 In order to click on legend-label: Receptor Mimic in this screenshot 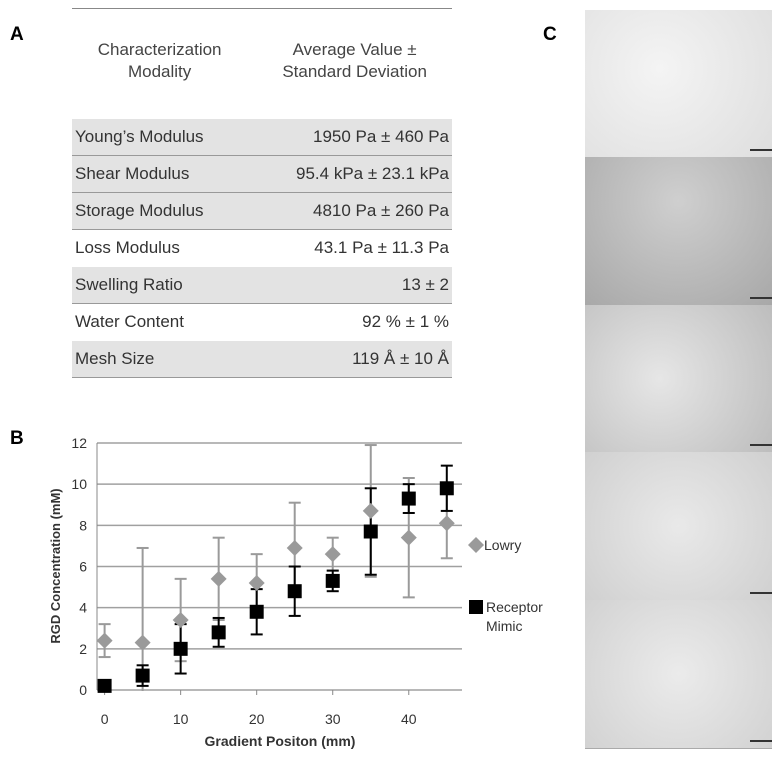, I will do `click(514, 616)`.